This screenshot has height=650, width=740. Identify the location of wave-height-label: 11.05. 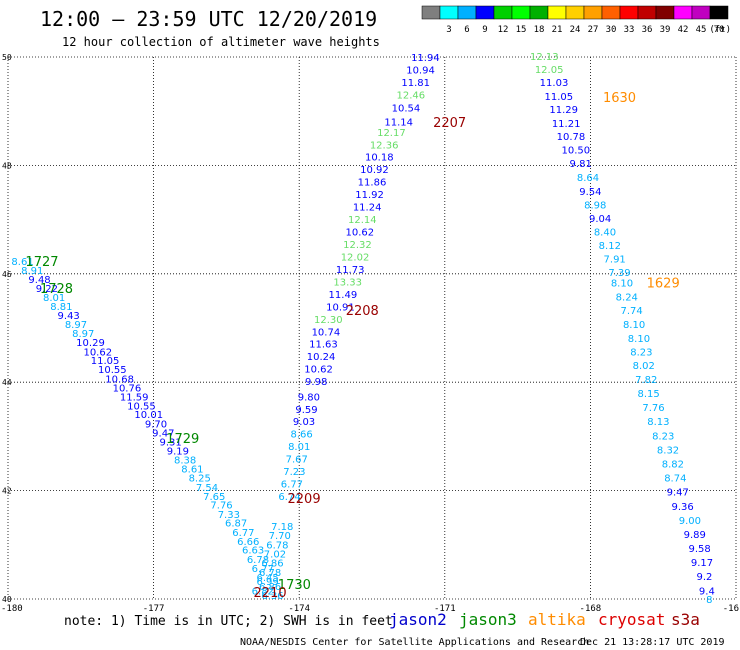
(105, 361).